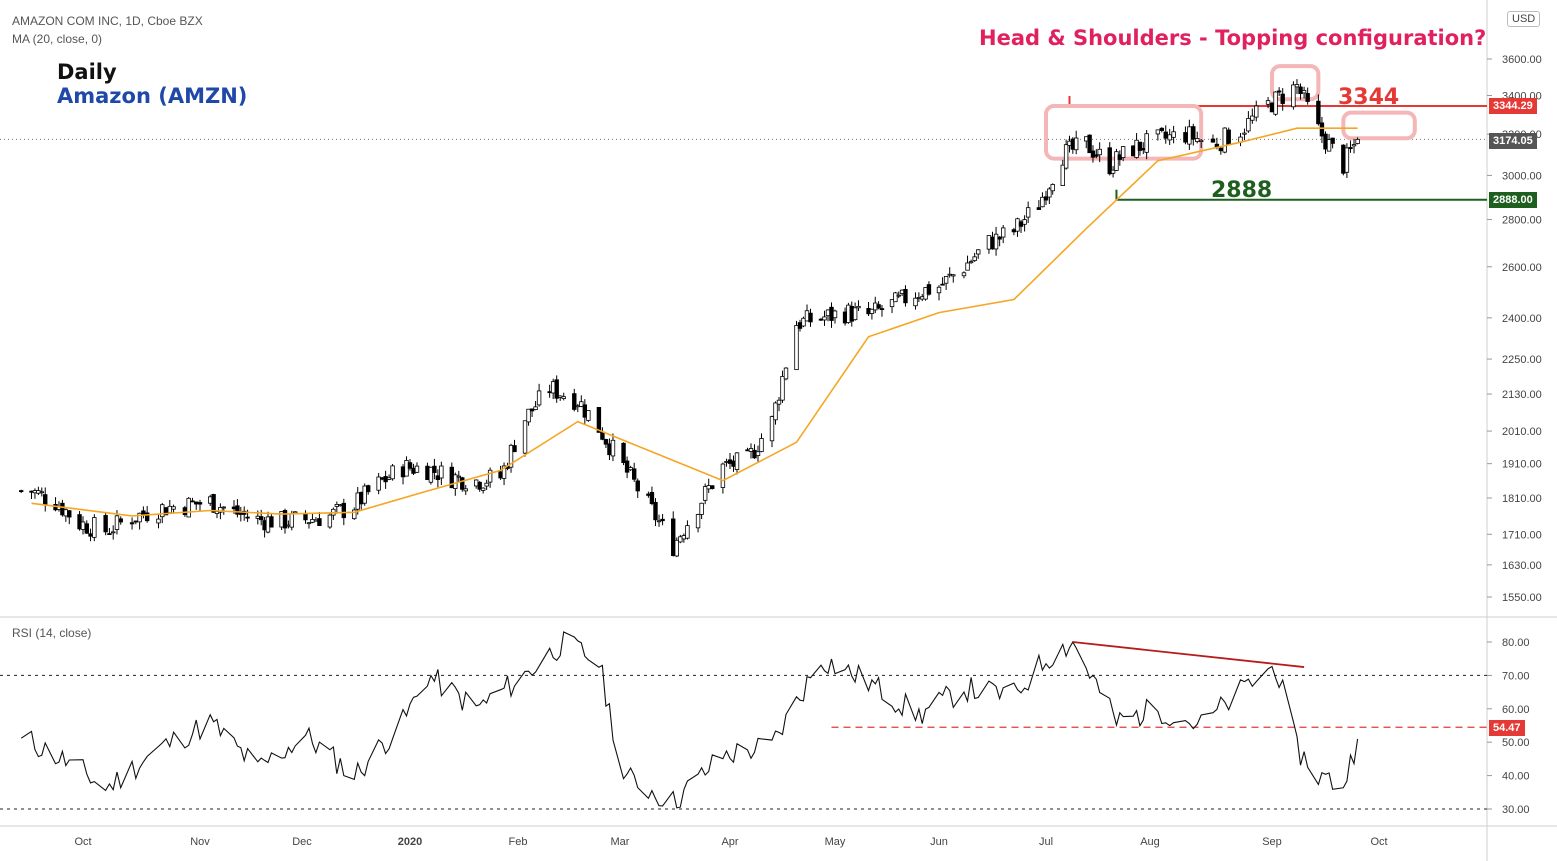  What do you see at coordinates (730, 842) in the screenshot?
I see `time-axis: Oct Nov Dec 2020 Feb Mar Apr May Jun Jul Aug Sep Oct` at bounding box center [730, 842].